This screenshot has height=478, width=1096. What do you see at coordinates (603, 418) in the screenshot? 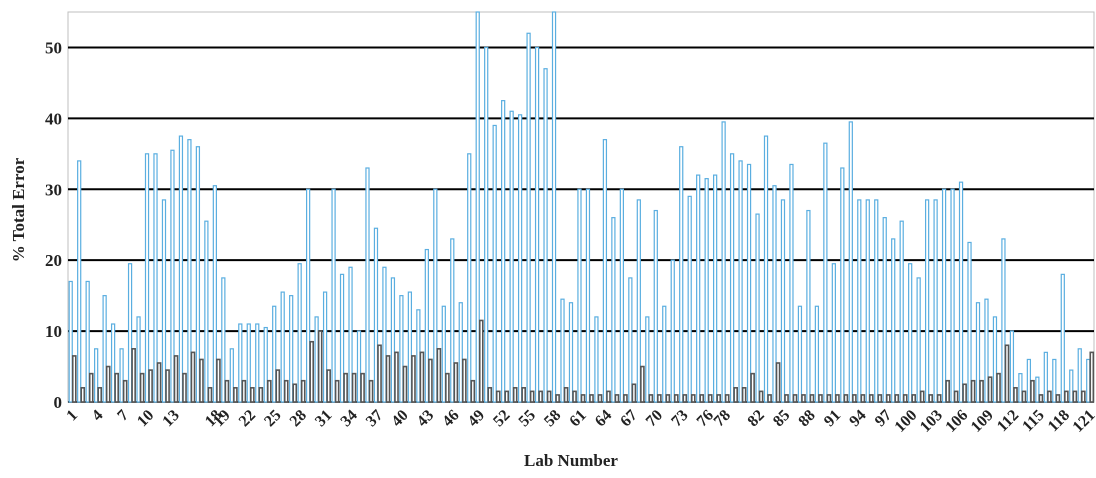
I see `x-tick-label: 64` at bounding box center [603, 418].